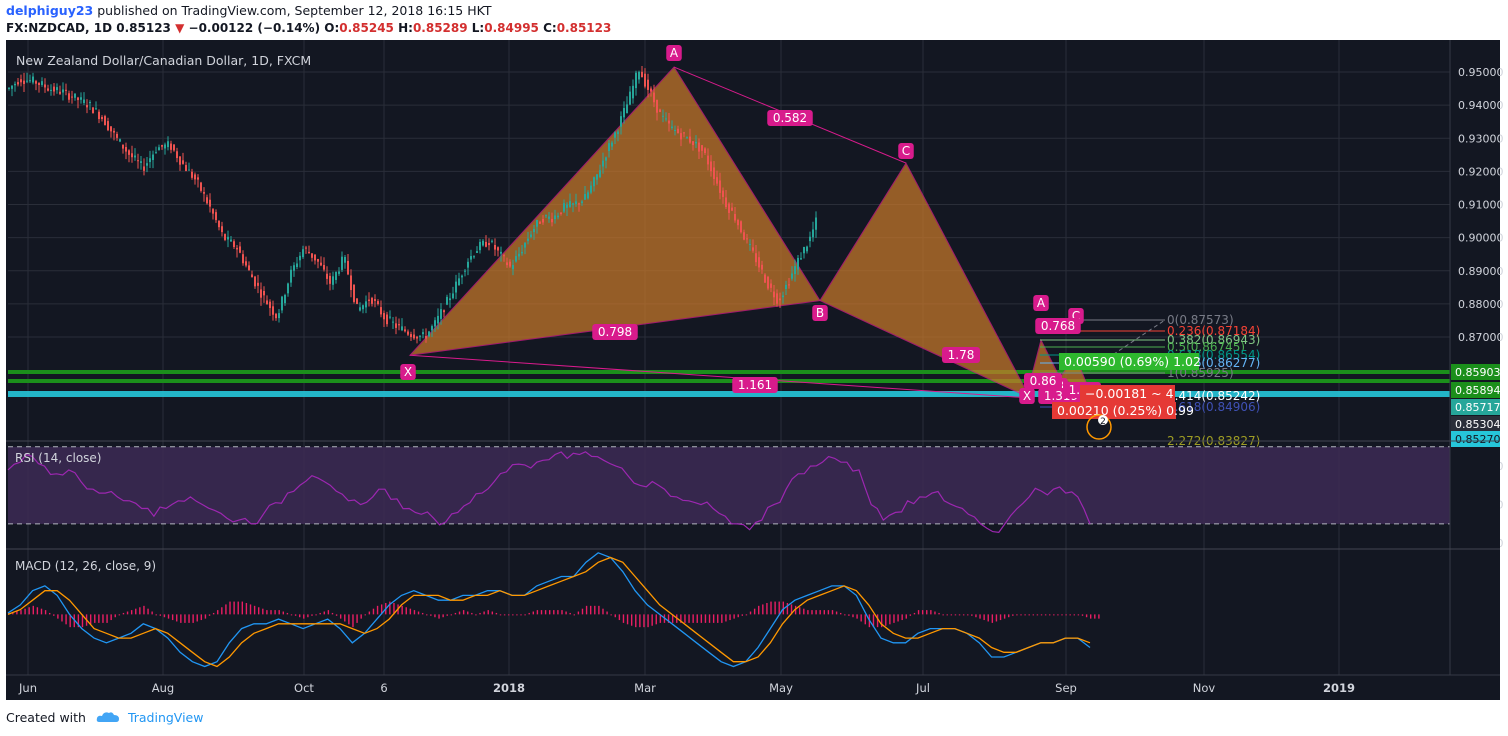  Describe the element at coordinates (1475, 390) in the screenshot. I see `price-tag-bg` at that location.